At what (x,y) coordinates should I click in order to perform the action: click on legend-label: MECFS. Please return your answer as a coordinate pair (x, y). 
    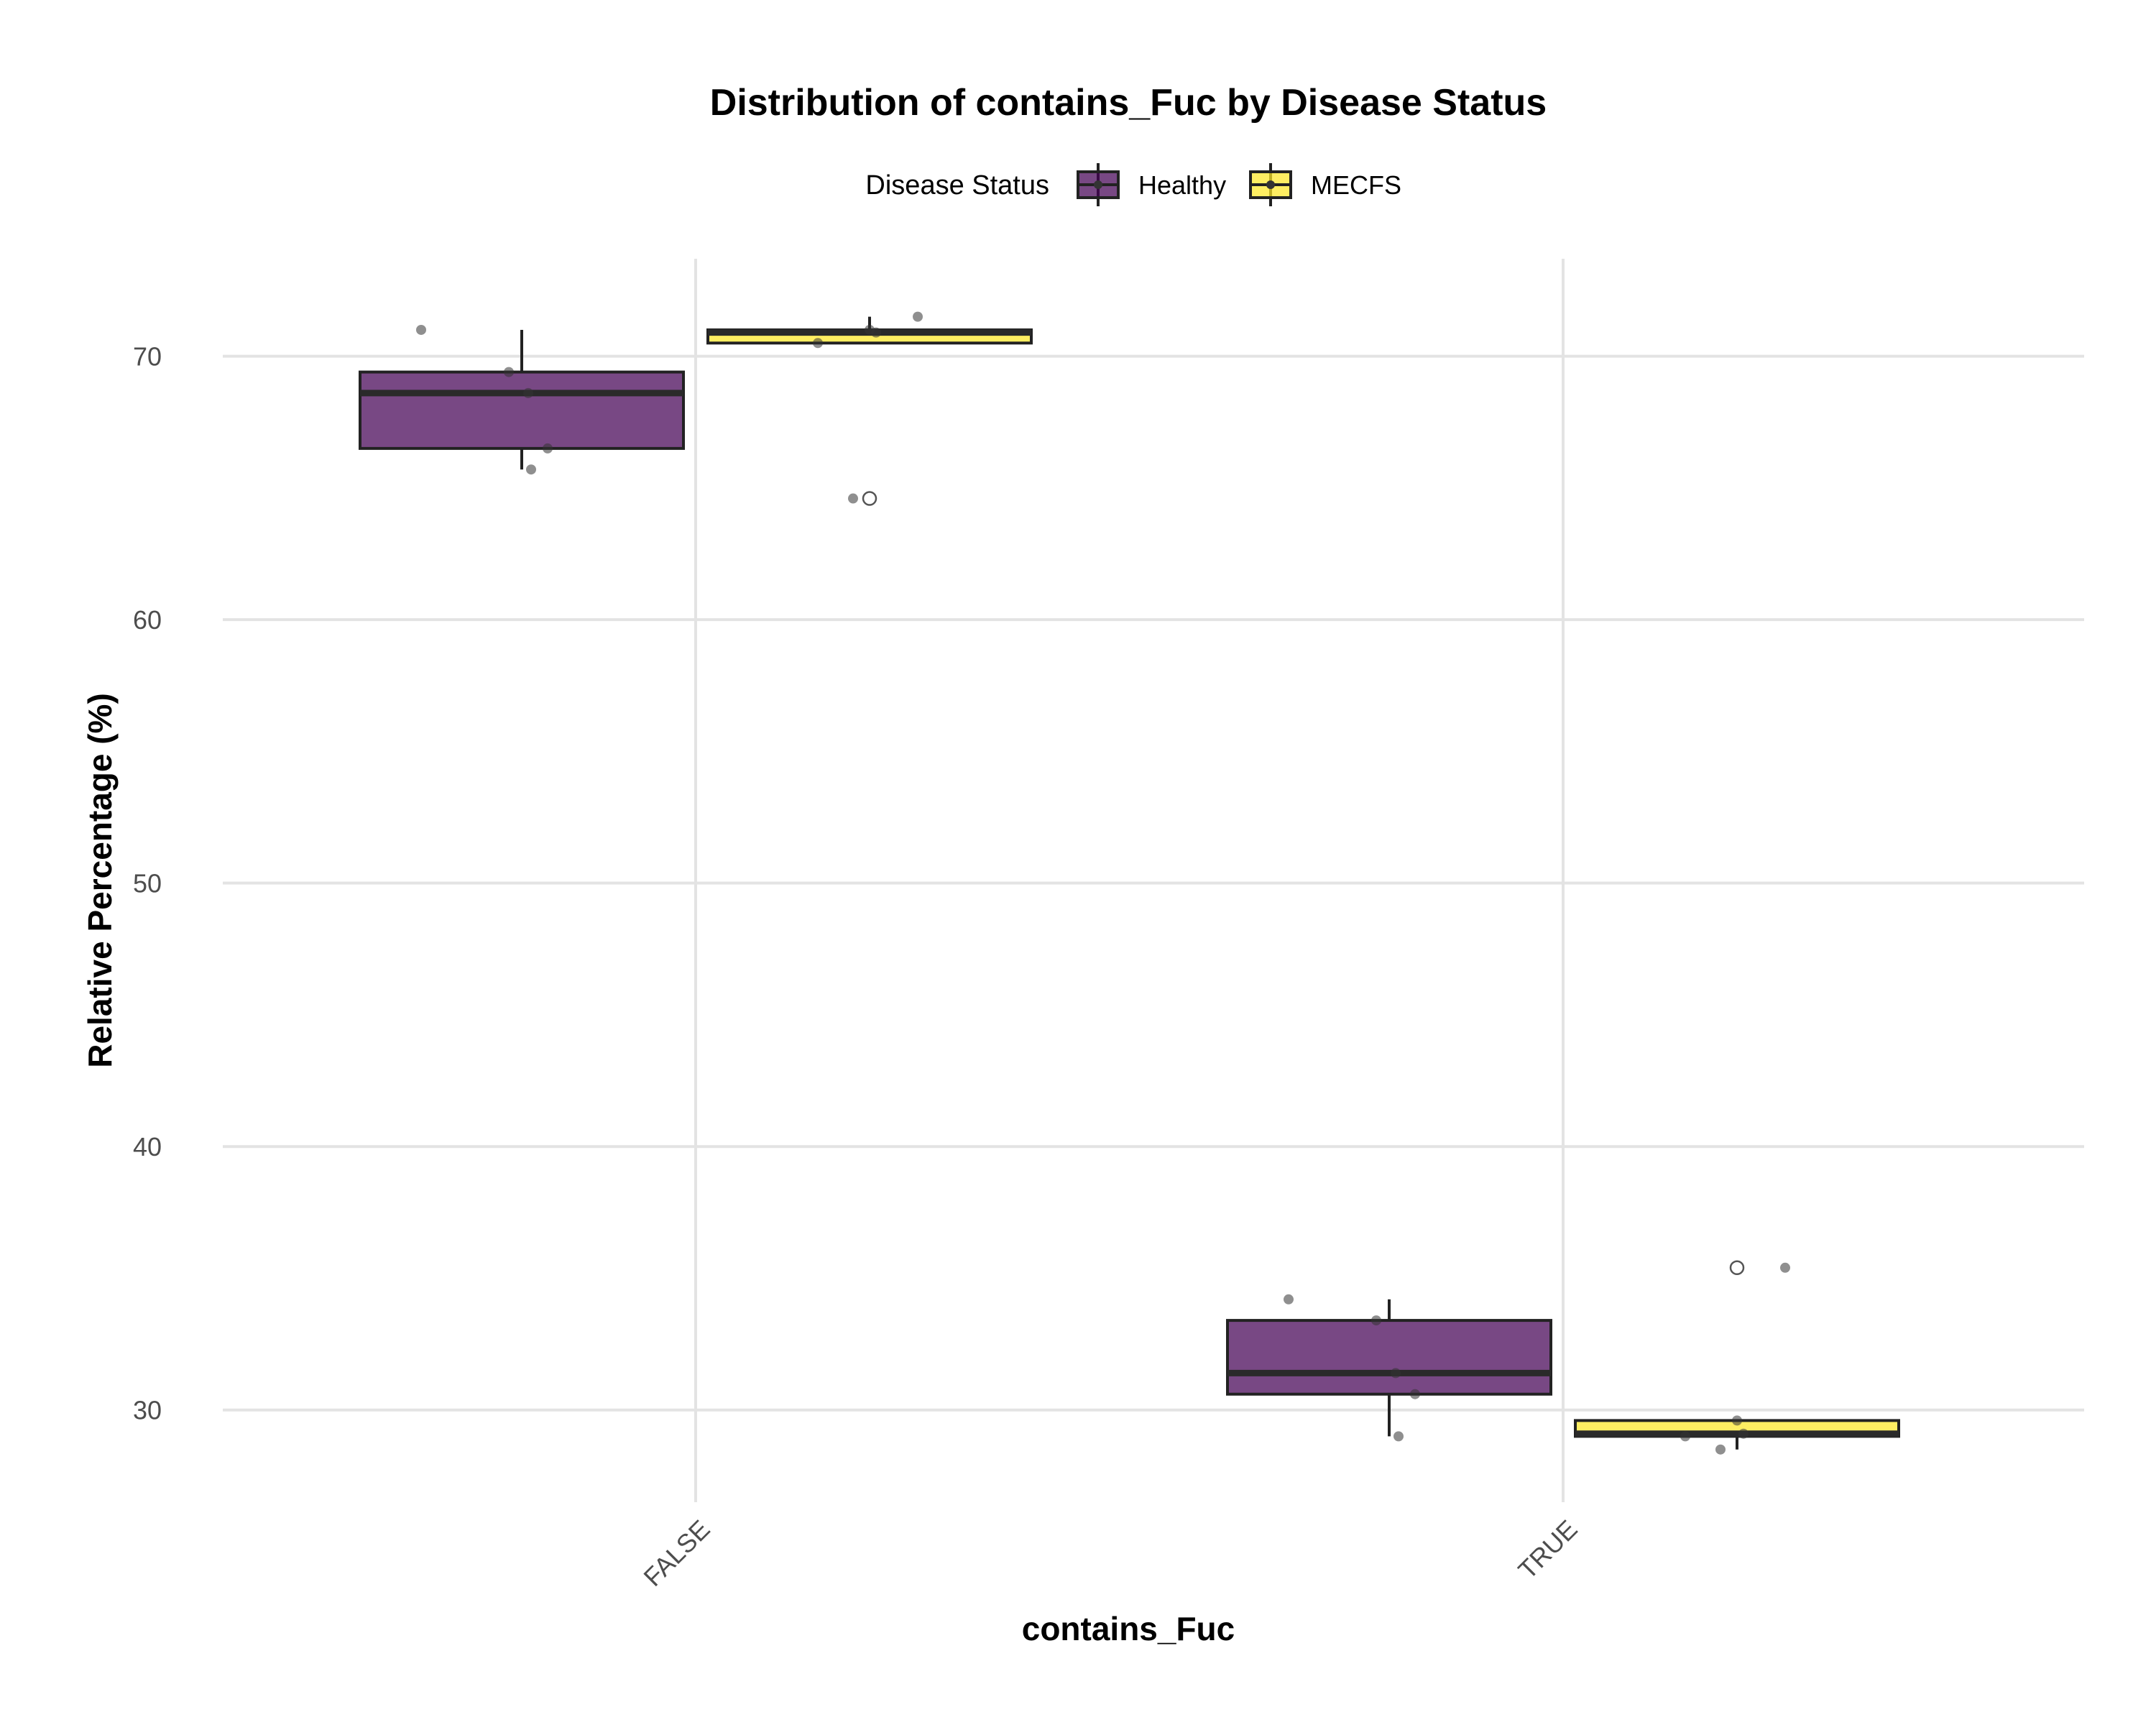
    Looking at the image, I should click on (1356, 185).